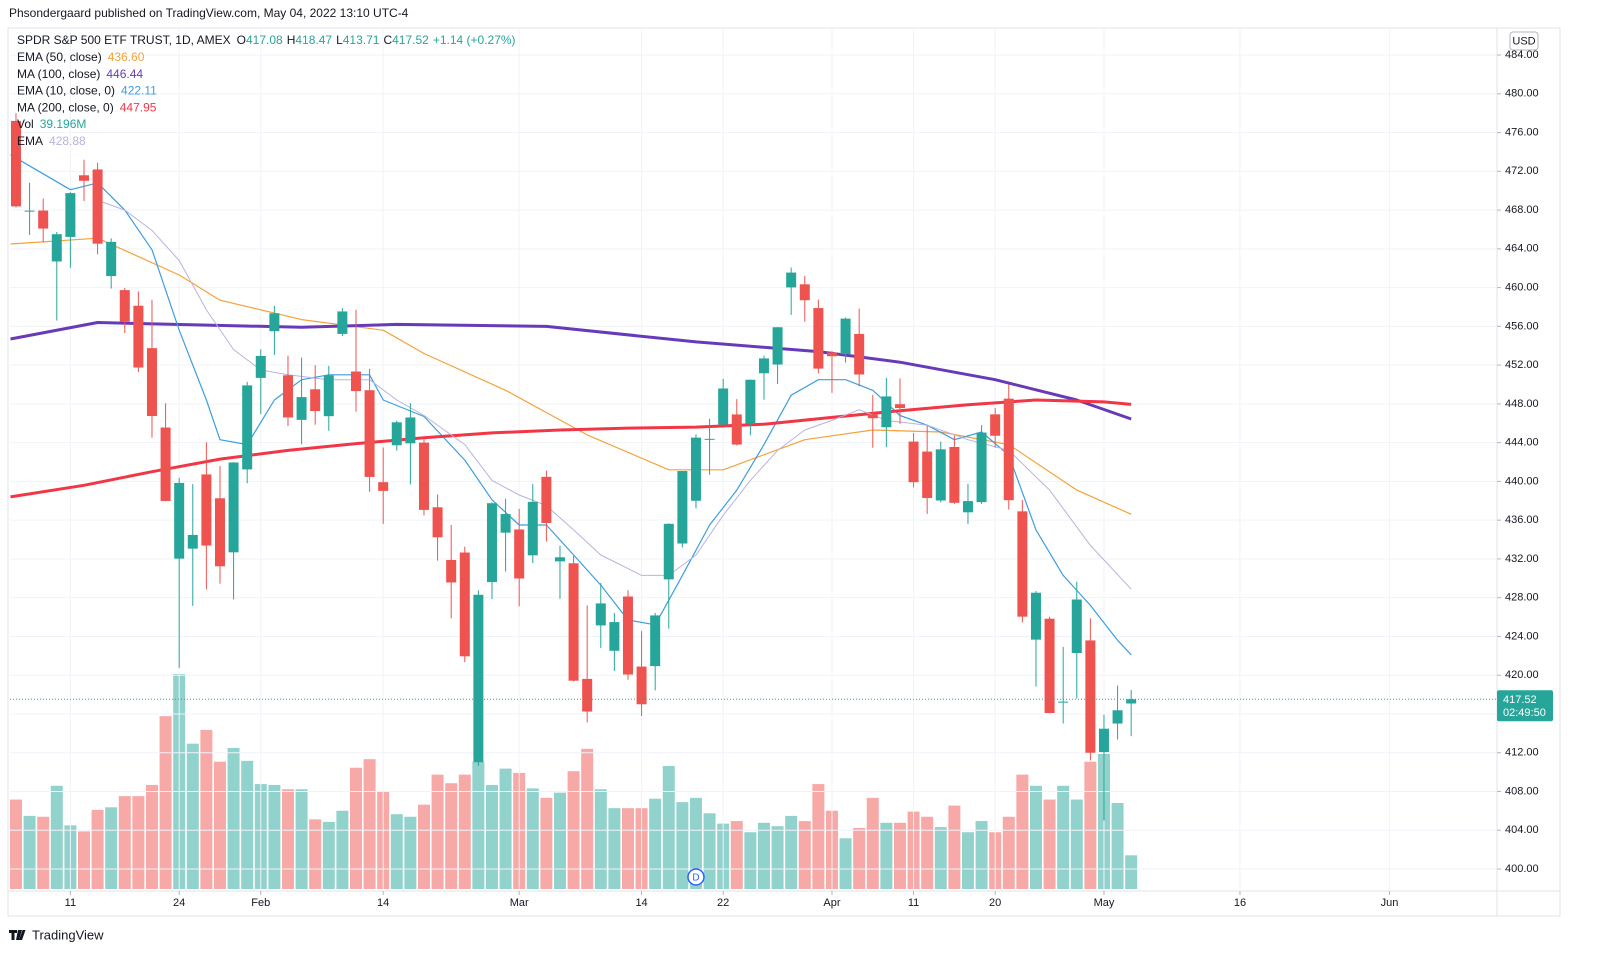  I want to click on indicator-name: Vol, so click(25, 124).